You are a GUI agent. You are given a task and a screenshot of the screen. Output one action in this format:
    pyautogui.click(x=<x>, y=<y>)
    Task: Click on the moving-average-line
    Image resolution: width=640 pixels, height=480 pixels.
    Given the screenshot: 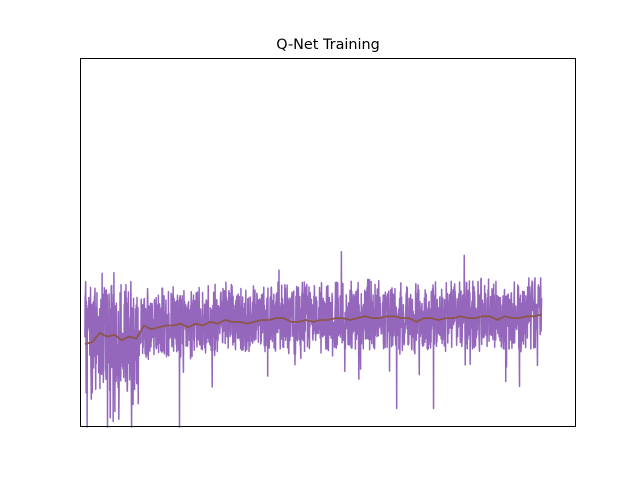 What is the action you would take?
    pyautogui.click(x=313, y=329)
    